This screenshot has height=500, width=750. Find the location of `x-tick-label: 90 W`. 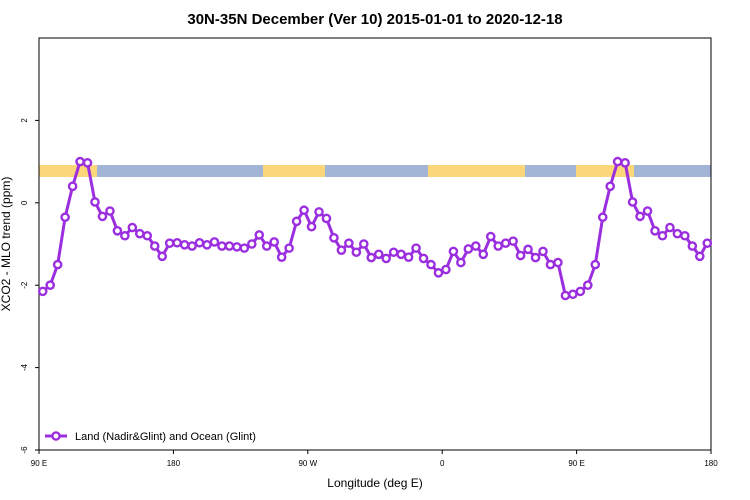

x-tick-label: 90 W is located at coordinates (307, 463).